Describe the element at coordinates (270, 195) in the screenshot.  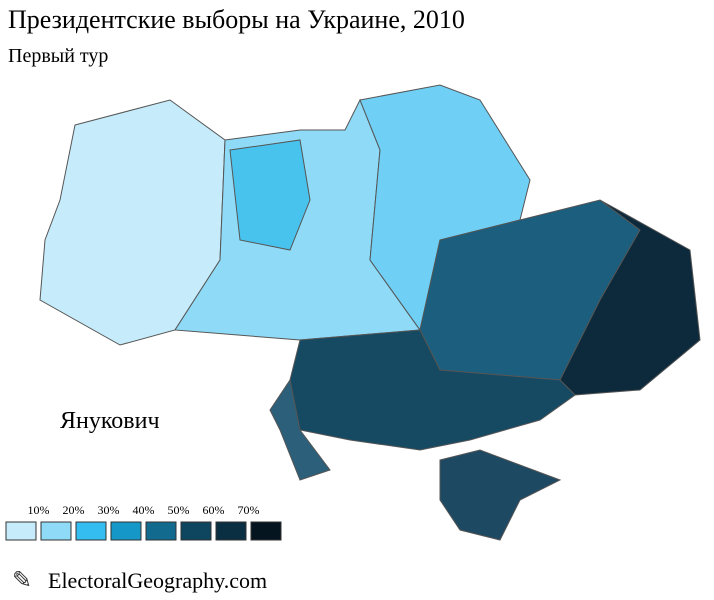
I see `region-zhytomyr` at that location.